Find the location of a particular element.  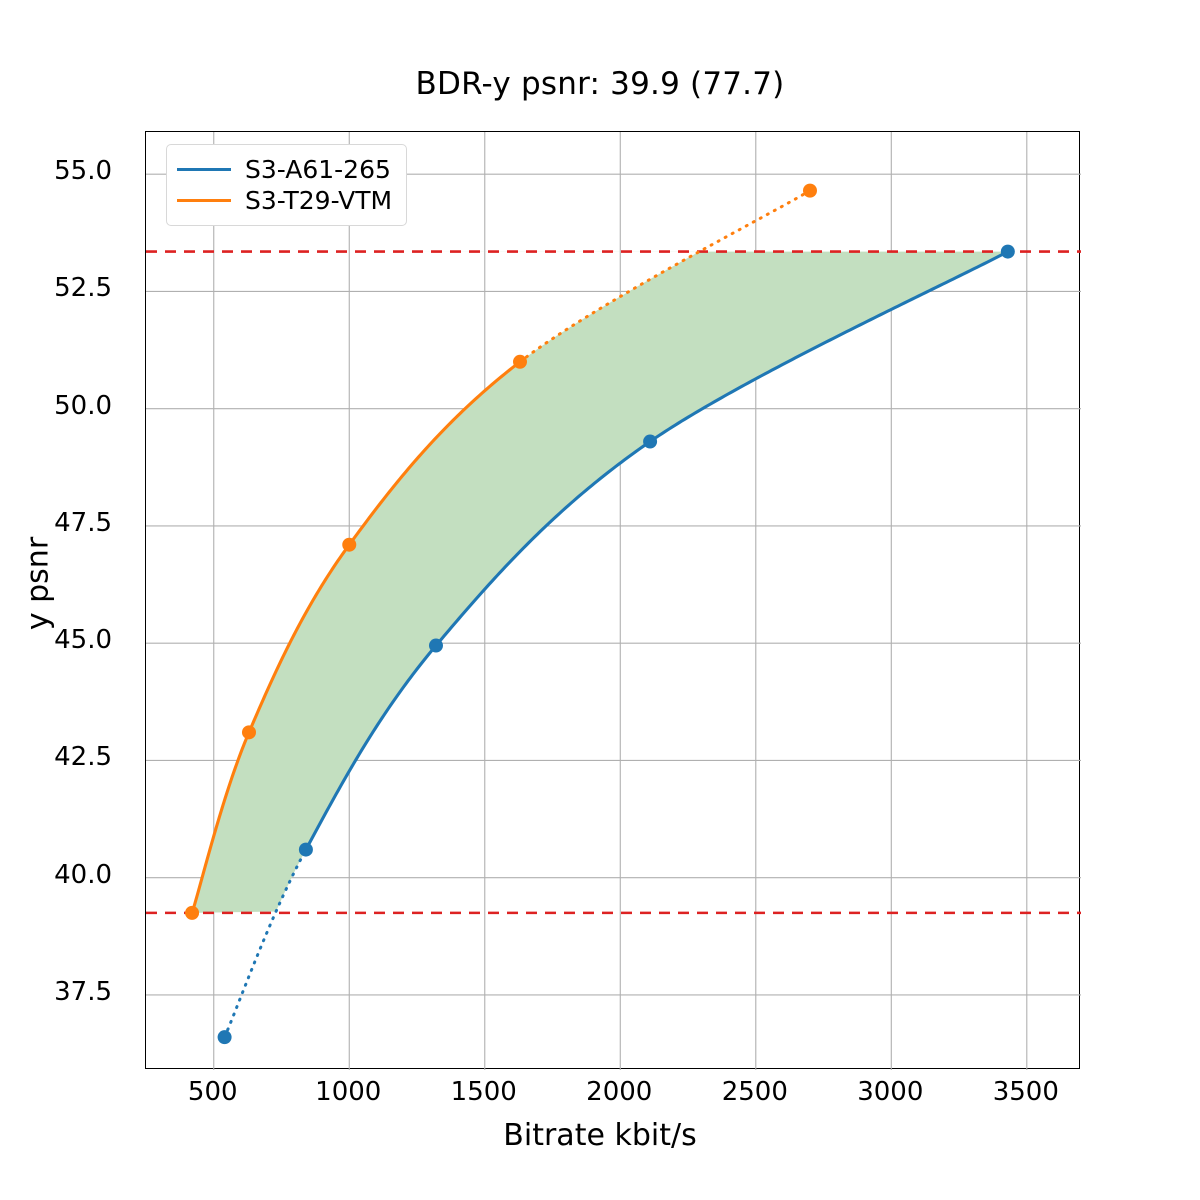

y-tick-label: 47.5 is located at coordinates (83, 522).